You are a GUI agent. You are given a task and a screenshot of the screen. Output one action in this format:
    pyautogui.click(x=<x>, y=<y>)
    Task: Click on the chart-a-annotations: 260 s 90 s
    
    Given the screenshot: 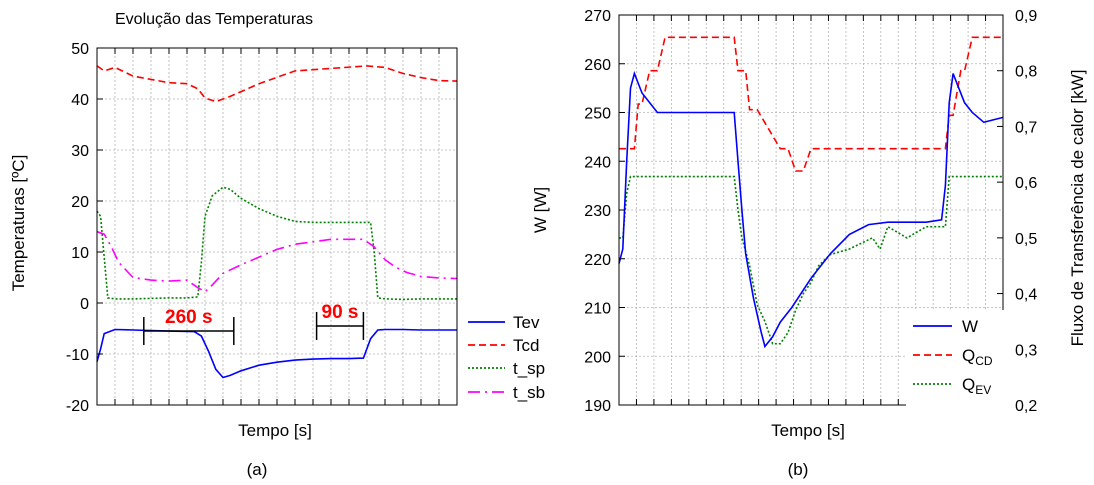 What is the action you would take?
    pyautogui.click(x=254, y=324)
    